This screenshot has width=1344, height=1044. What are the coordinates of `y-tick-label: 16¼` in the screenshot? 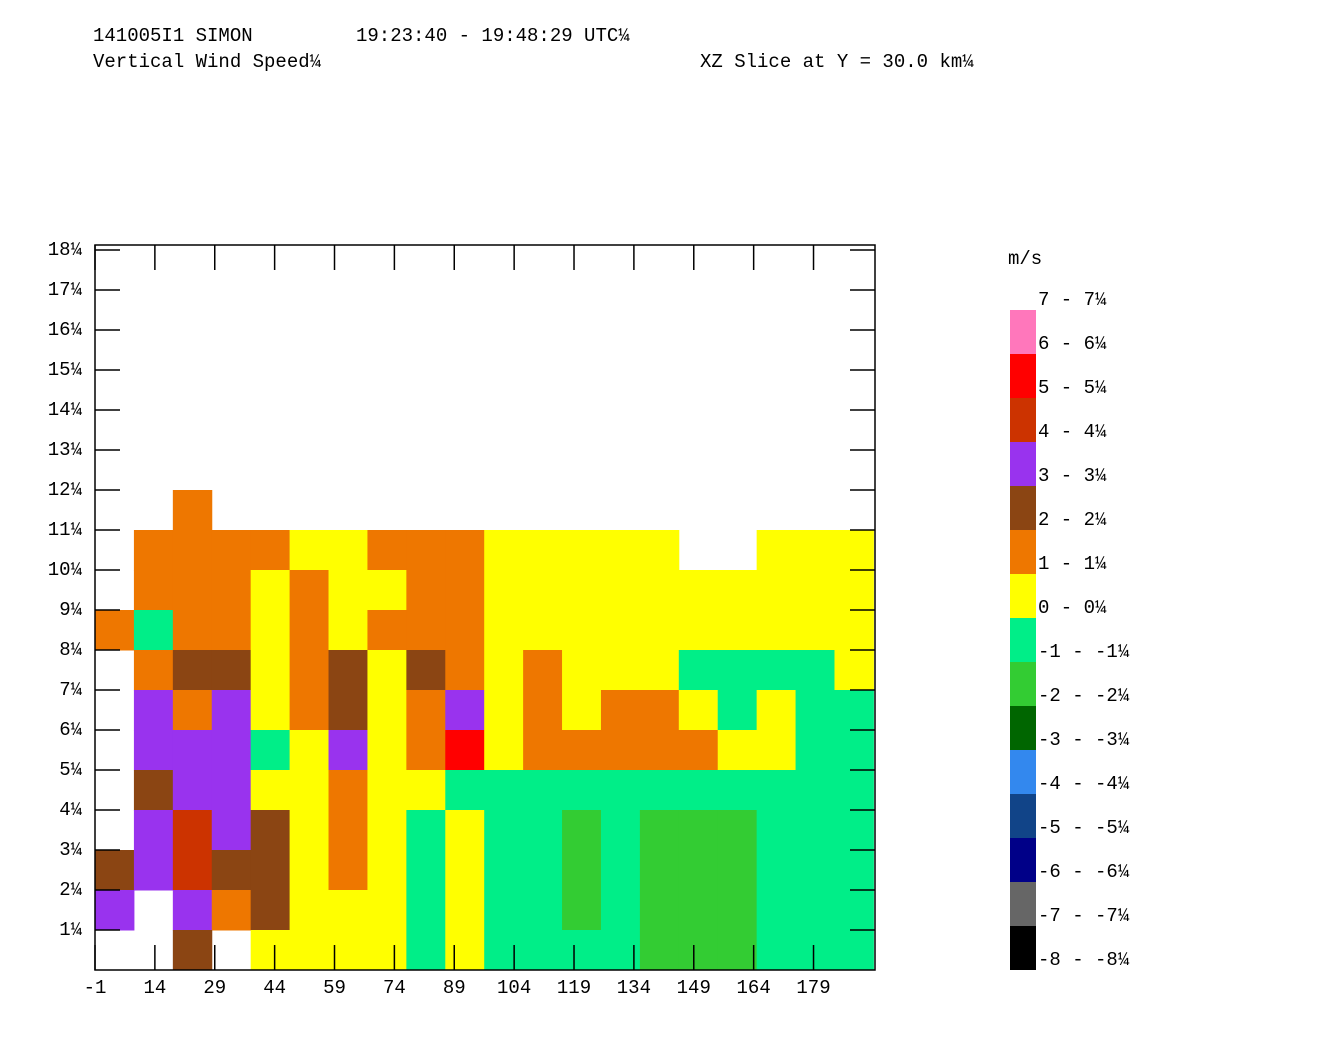 It's located at (65, 330).